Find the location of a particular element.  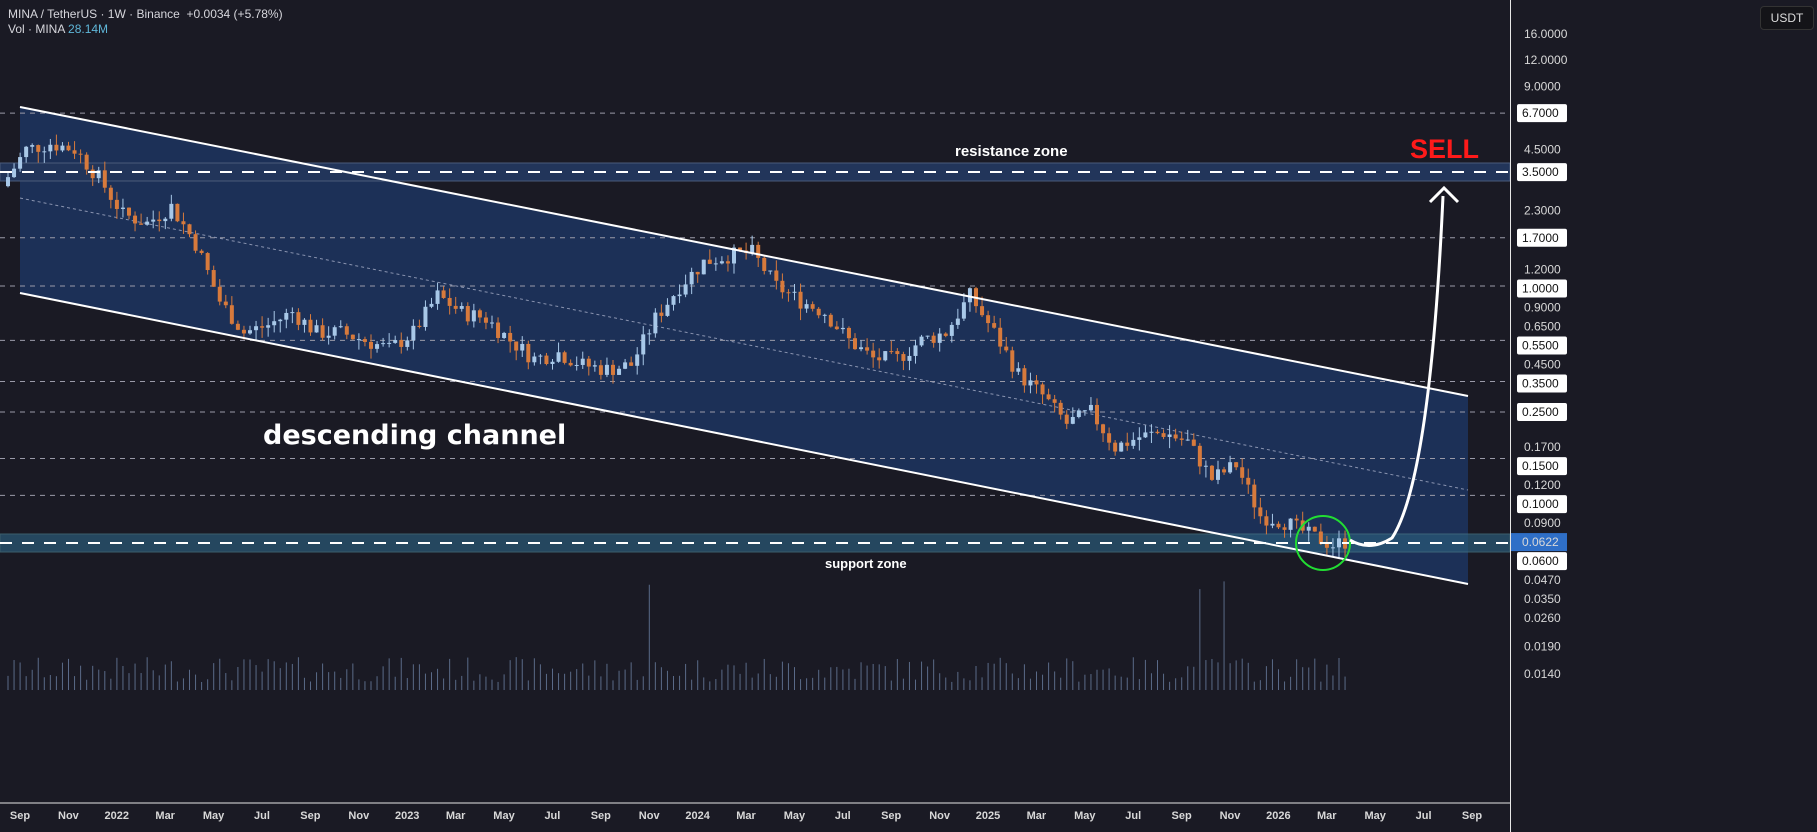

last-price-label: 0.0622 is located at coordinates (1540, 542).